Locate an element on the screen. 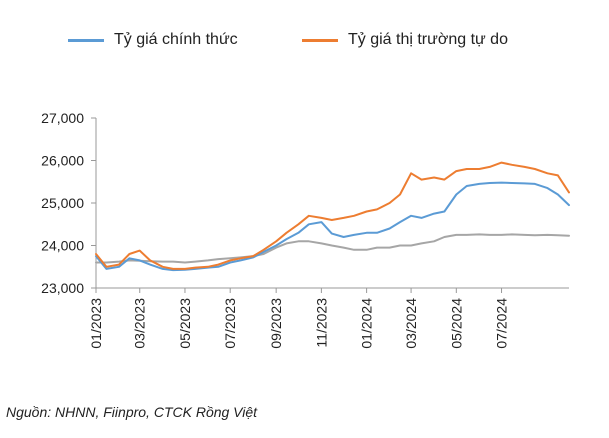 This screenshot has height=438, width=609. x-tick-label: 05/2024 is located at coordinates (456, 323).